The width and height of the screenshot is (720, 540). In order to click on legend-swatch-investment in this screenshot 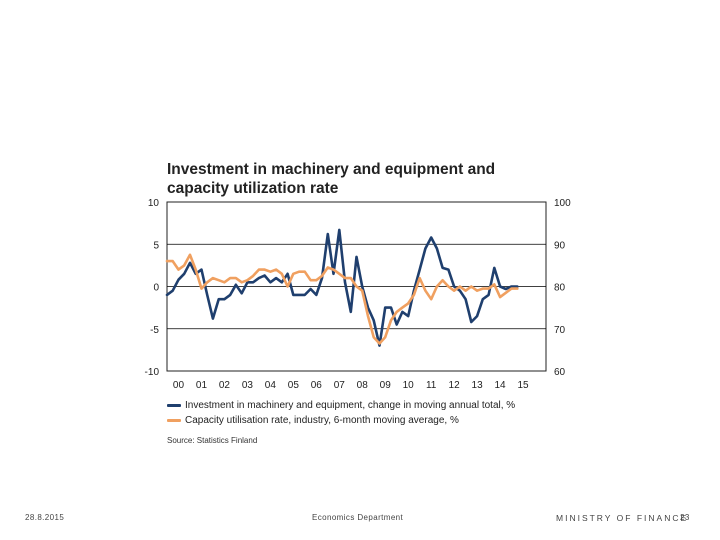, I will do `click(174, 405)`.